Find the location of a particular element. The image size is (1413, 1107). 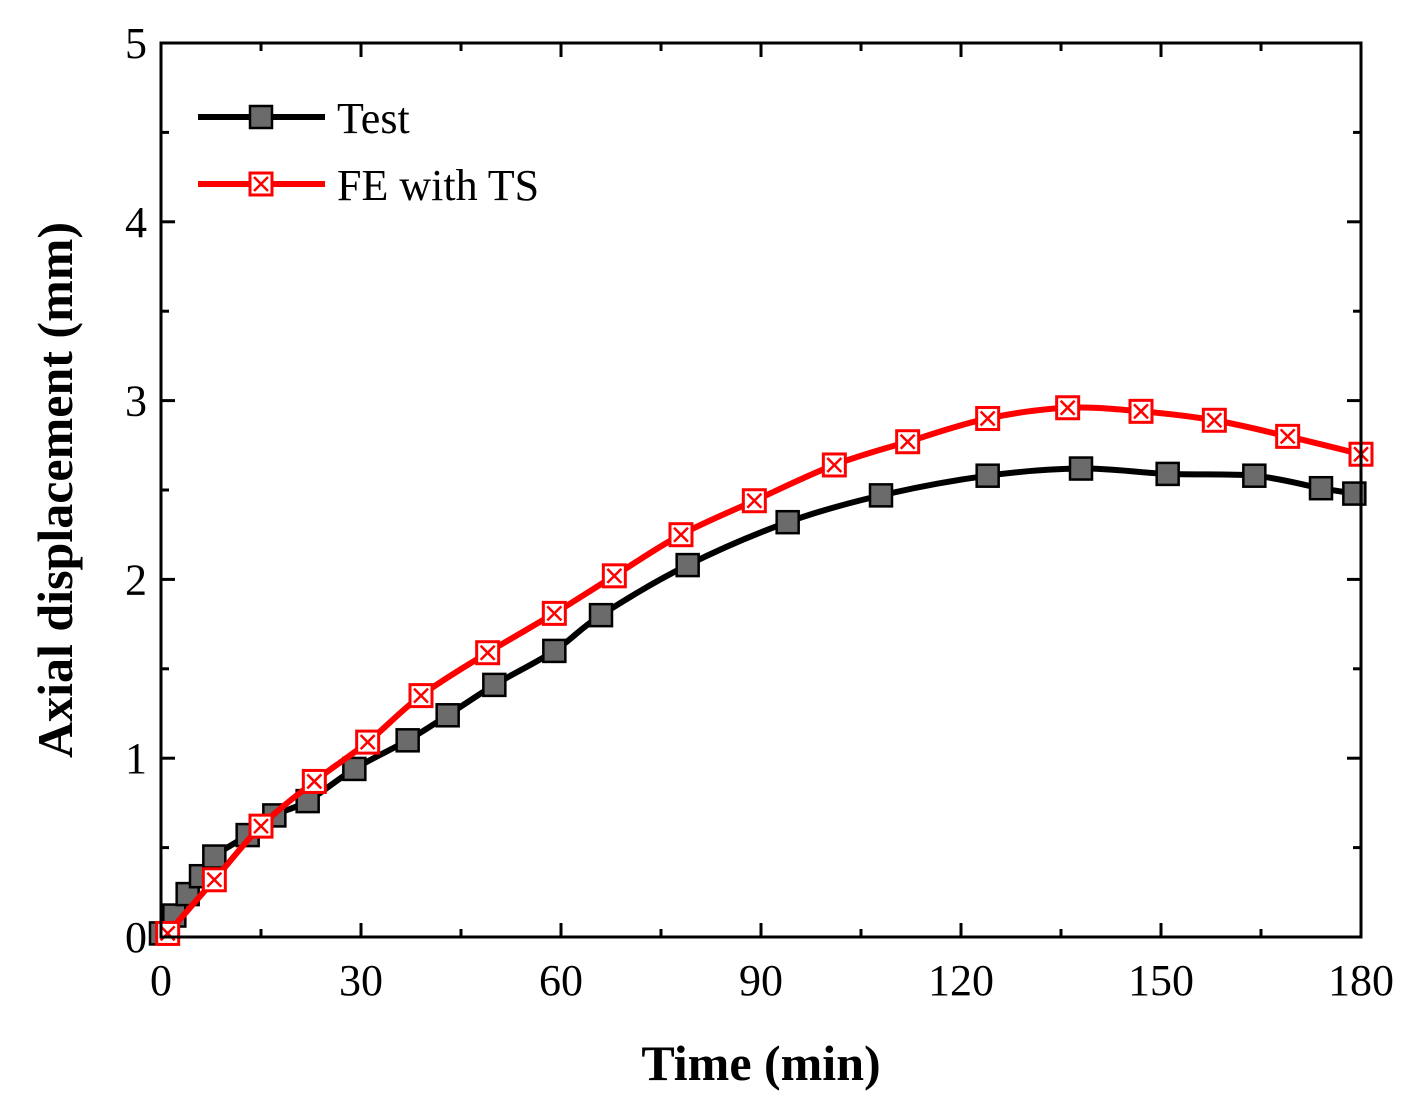

x-tick-label: 120 is located at coordinates (961, 980).